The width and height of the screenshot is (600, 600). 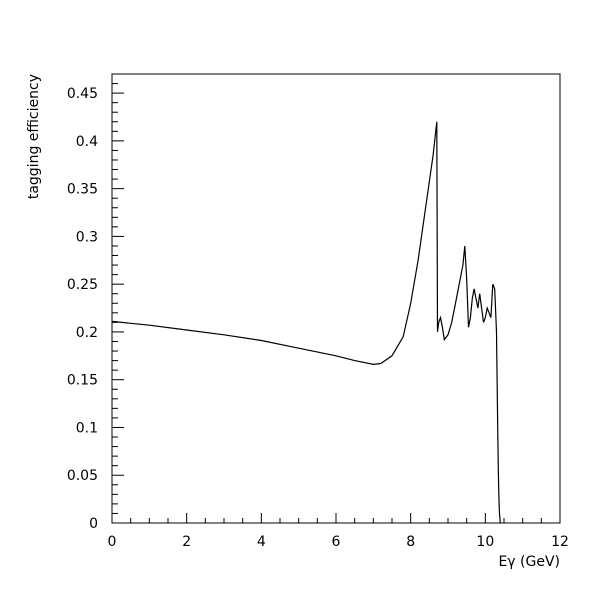 What do you see at coordinates (87, 333) in the screenshot?
I see `y-tick-label: 0.2` at bounding box center [87, 333].